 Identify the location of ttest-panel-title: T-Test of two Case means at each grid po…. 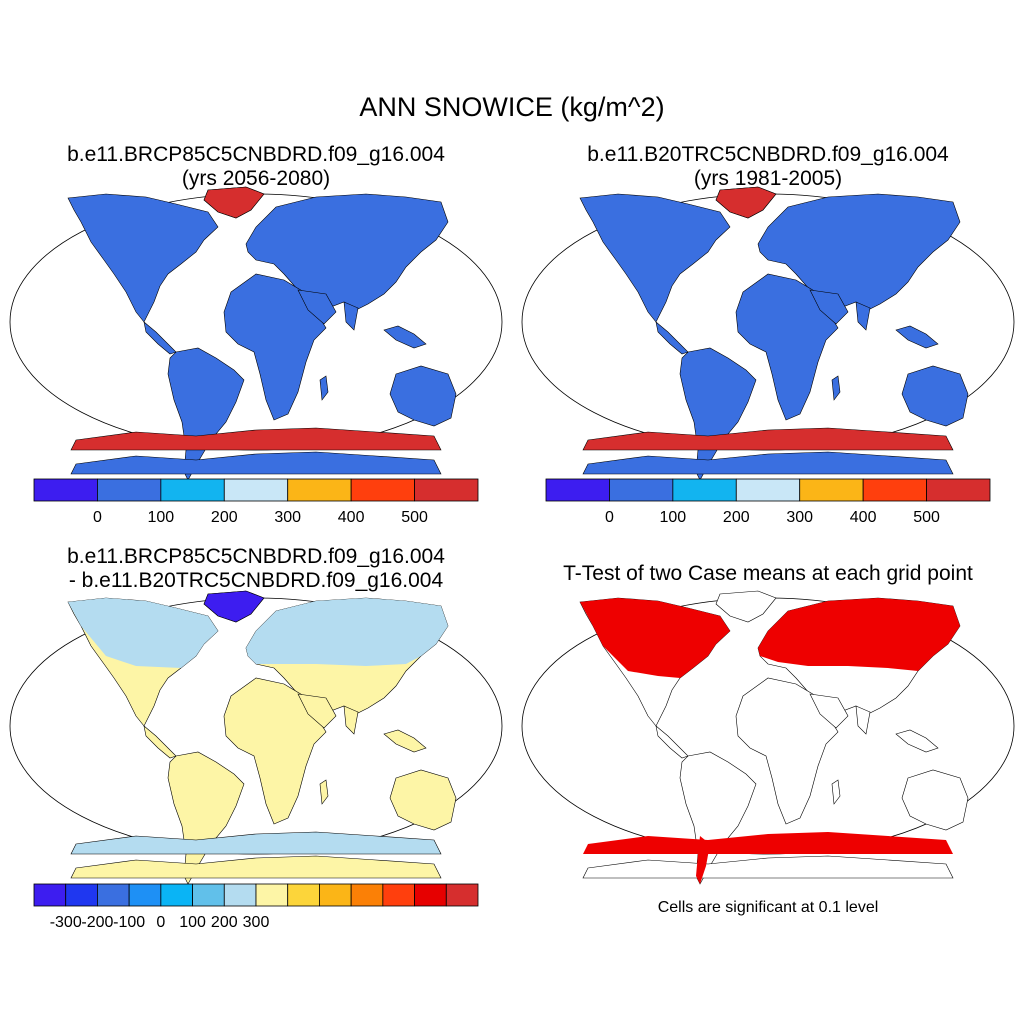
(768, 573).